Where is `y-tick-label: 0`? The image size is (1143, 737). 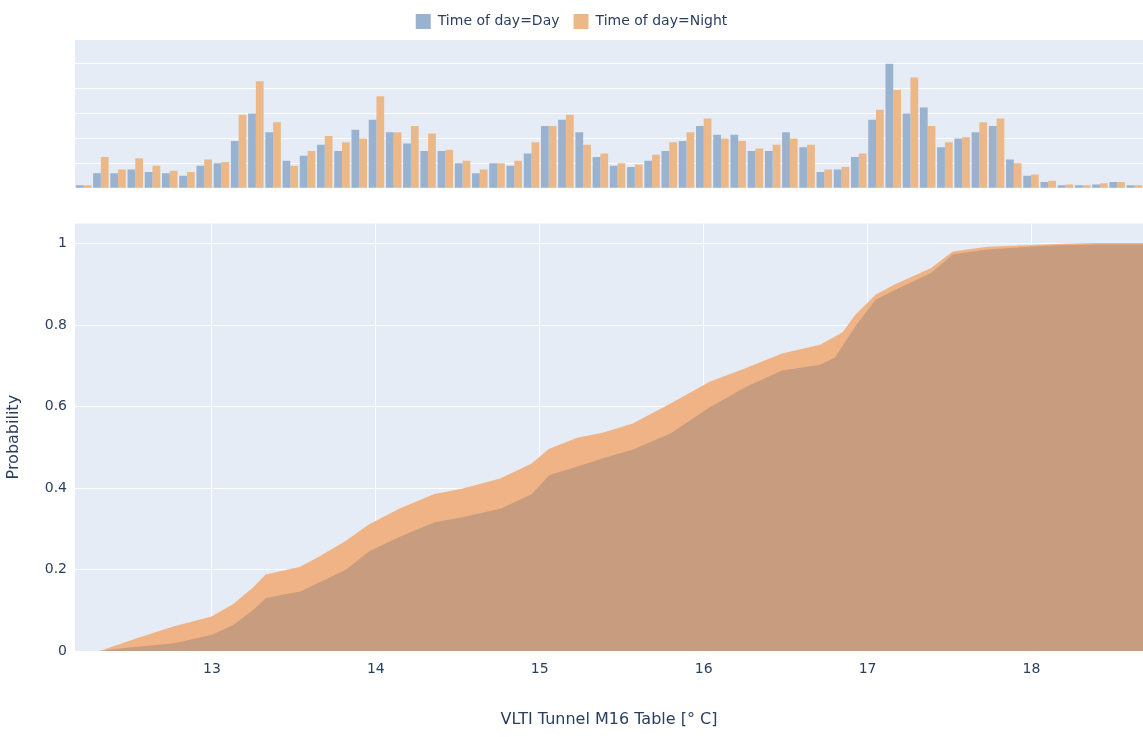 y-tick-label: 0 is located at coordinates (62, 649).